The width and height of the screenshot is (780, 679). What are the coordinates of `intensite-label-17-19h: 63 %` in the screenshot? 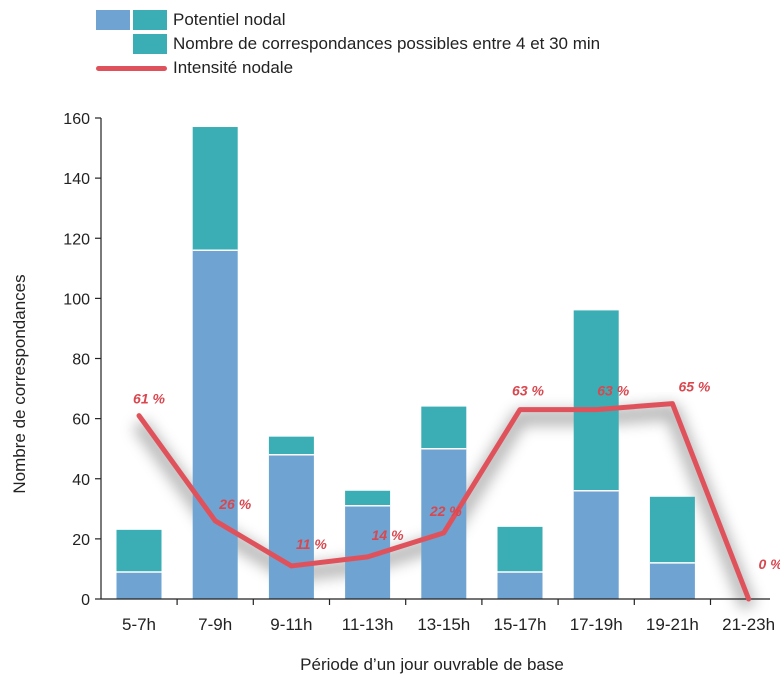 It's located at (613, 391).